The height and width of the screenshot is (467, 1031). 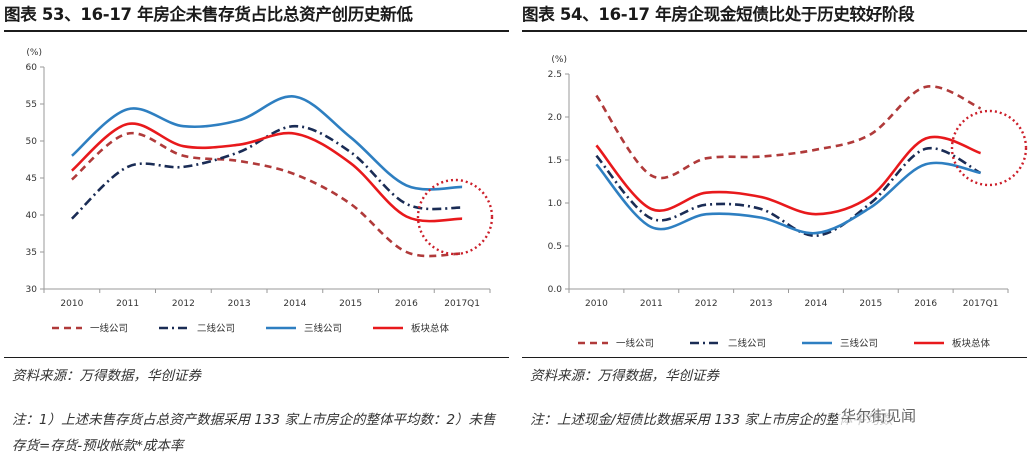 I want to click on right-figure-title: 图表 54、16-17 年房企现金短债比处于历史较好阶段, so click(x=718, y=14).